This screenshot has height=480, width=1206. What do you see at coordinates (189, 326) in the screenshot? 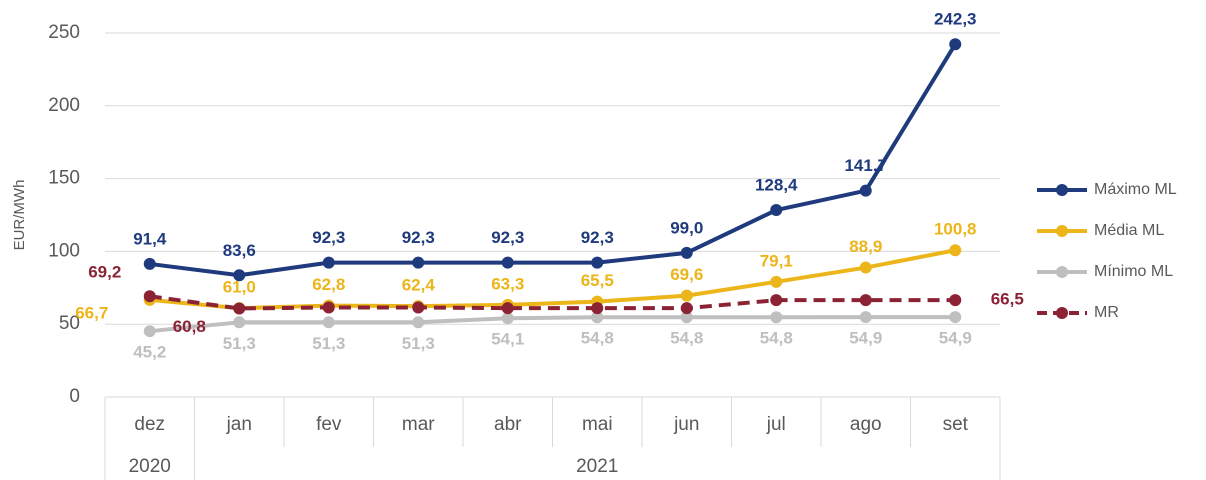
I see `data-label: 60,8` at bounding box center [189, 326].